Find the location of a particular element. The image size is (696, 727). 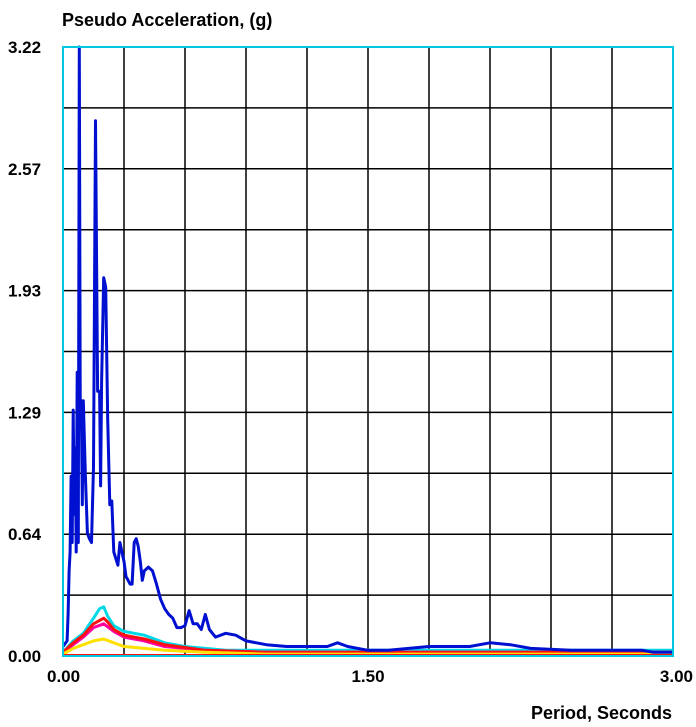

x-tick-label: 3.00 is located at coordinates (676, 676).